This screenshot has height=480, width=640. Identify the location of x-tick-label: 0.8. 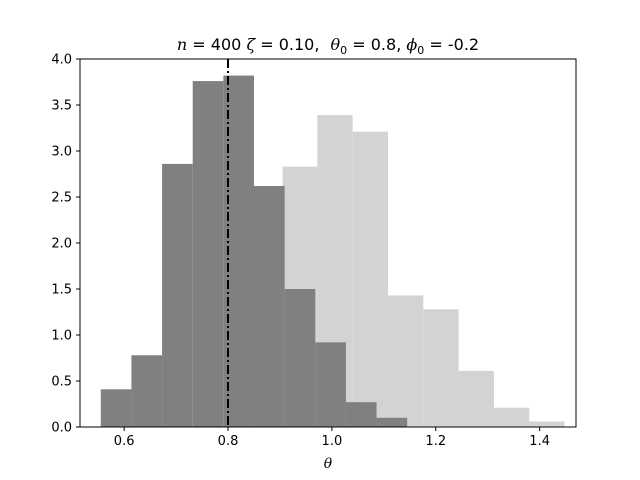
(228, 441).